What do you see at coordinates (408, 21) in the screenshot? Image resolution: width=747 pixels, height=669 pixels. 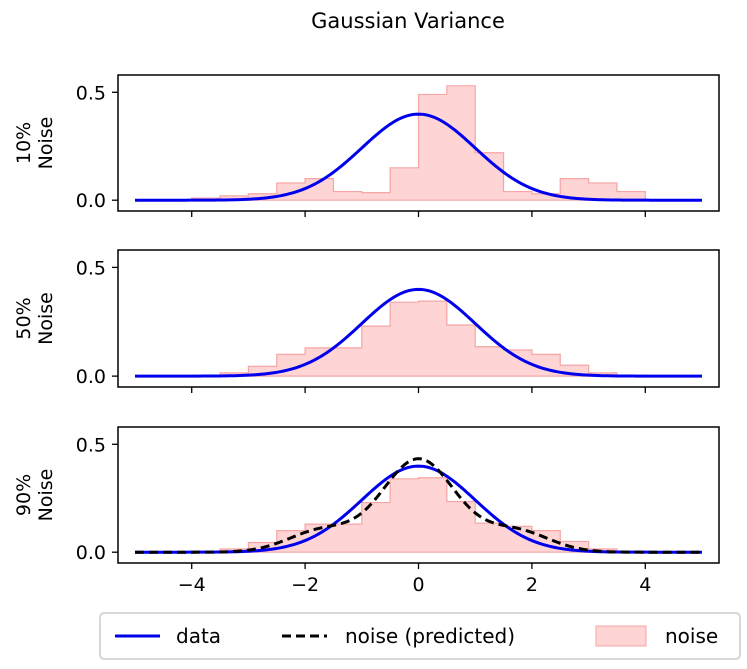 I see `chart-title: Gaussian Variance` at bounding box center [408, 21].